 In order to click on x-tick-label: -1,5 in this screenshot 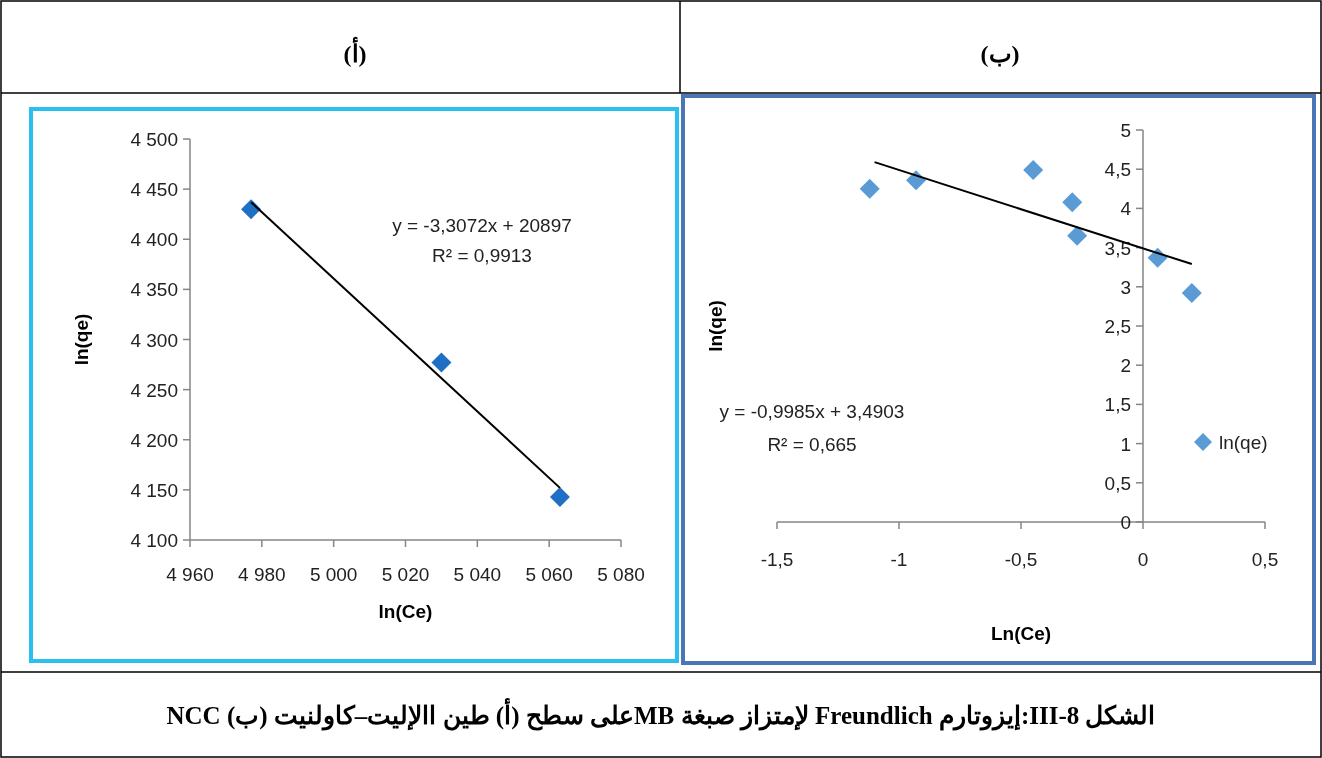, I will do `click(777, 559)`.